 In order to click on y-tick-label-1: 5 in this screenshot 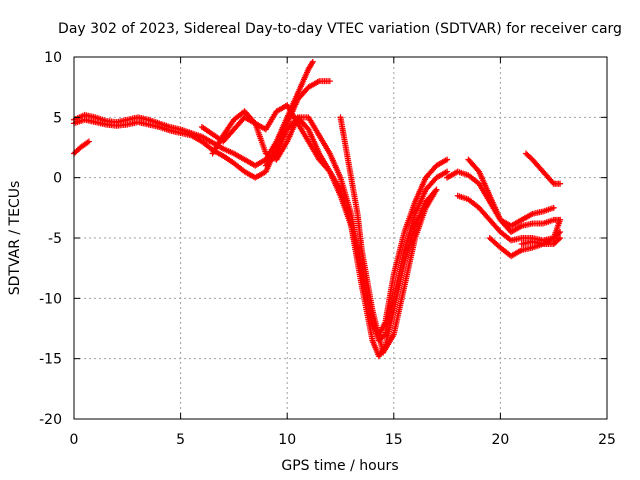, I will do `click(57, 118)`.